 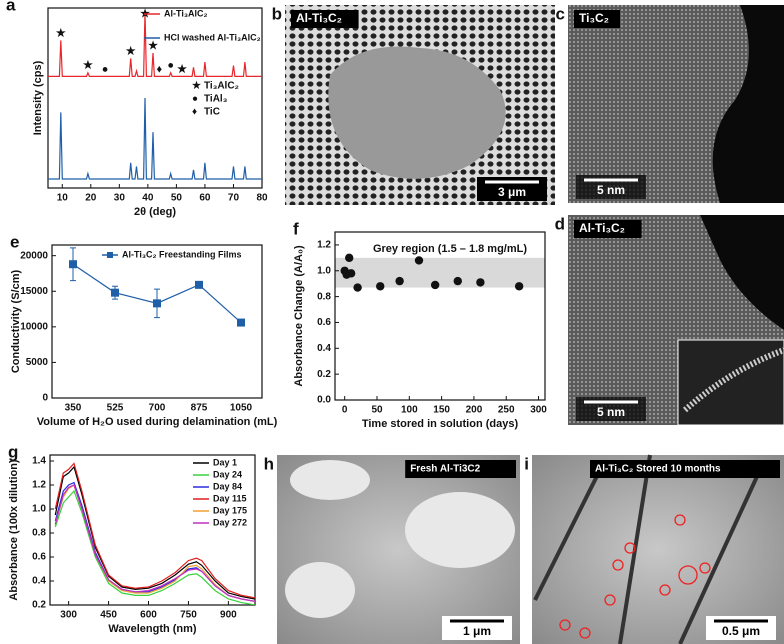 I want to click on panel-letter: f, so click(x=296, y=228).